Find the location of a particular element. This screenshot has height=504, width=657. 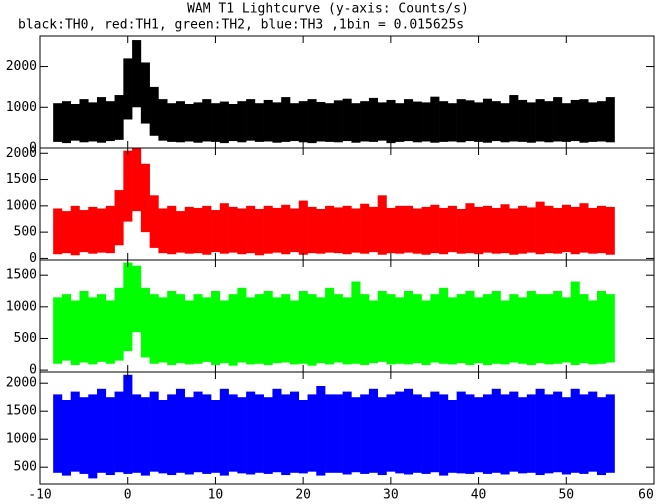

x-tick-label: 10 is located at coordinates (216, 495).